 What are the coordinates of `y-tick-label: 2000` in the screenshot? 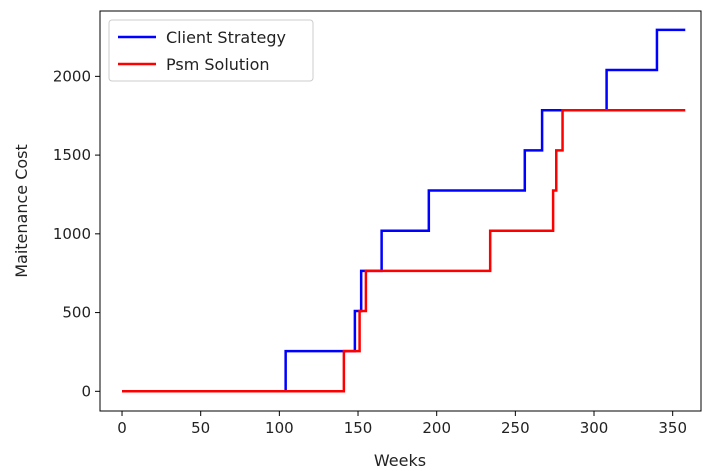 It's located at (72, 76).